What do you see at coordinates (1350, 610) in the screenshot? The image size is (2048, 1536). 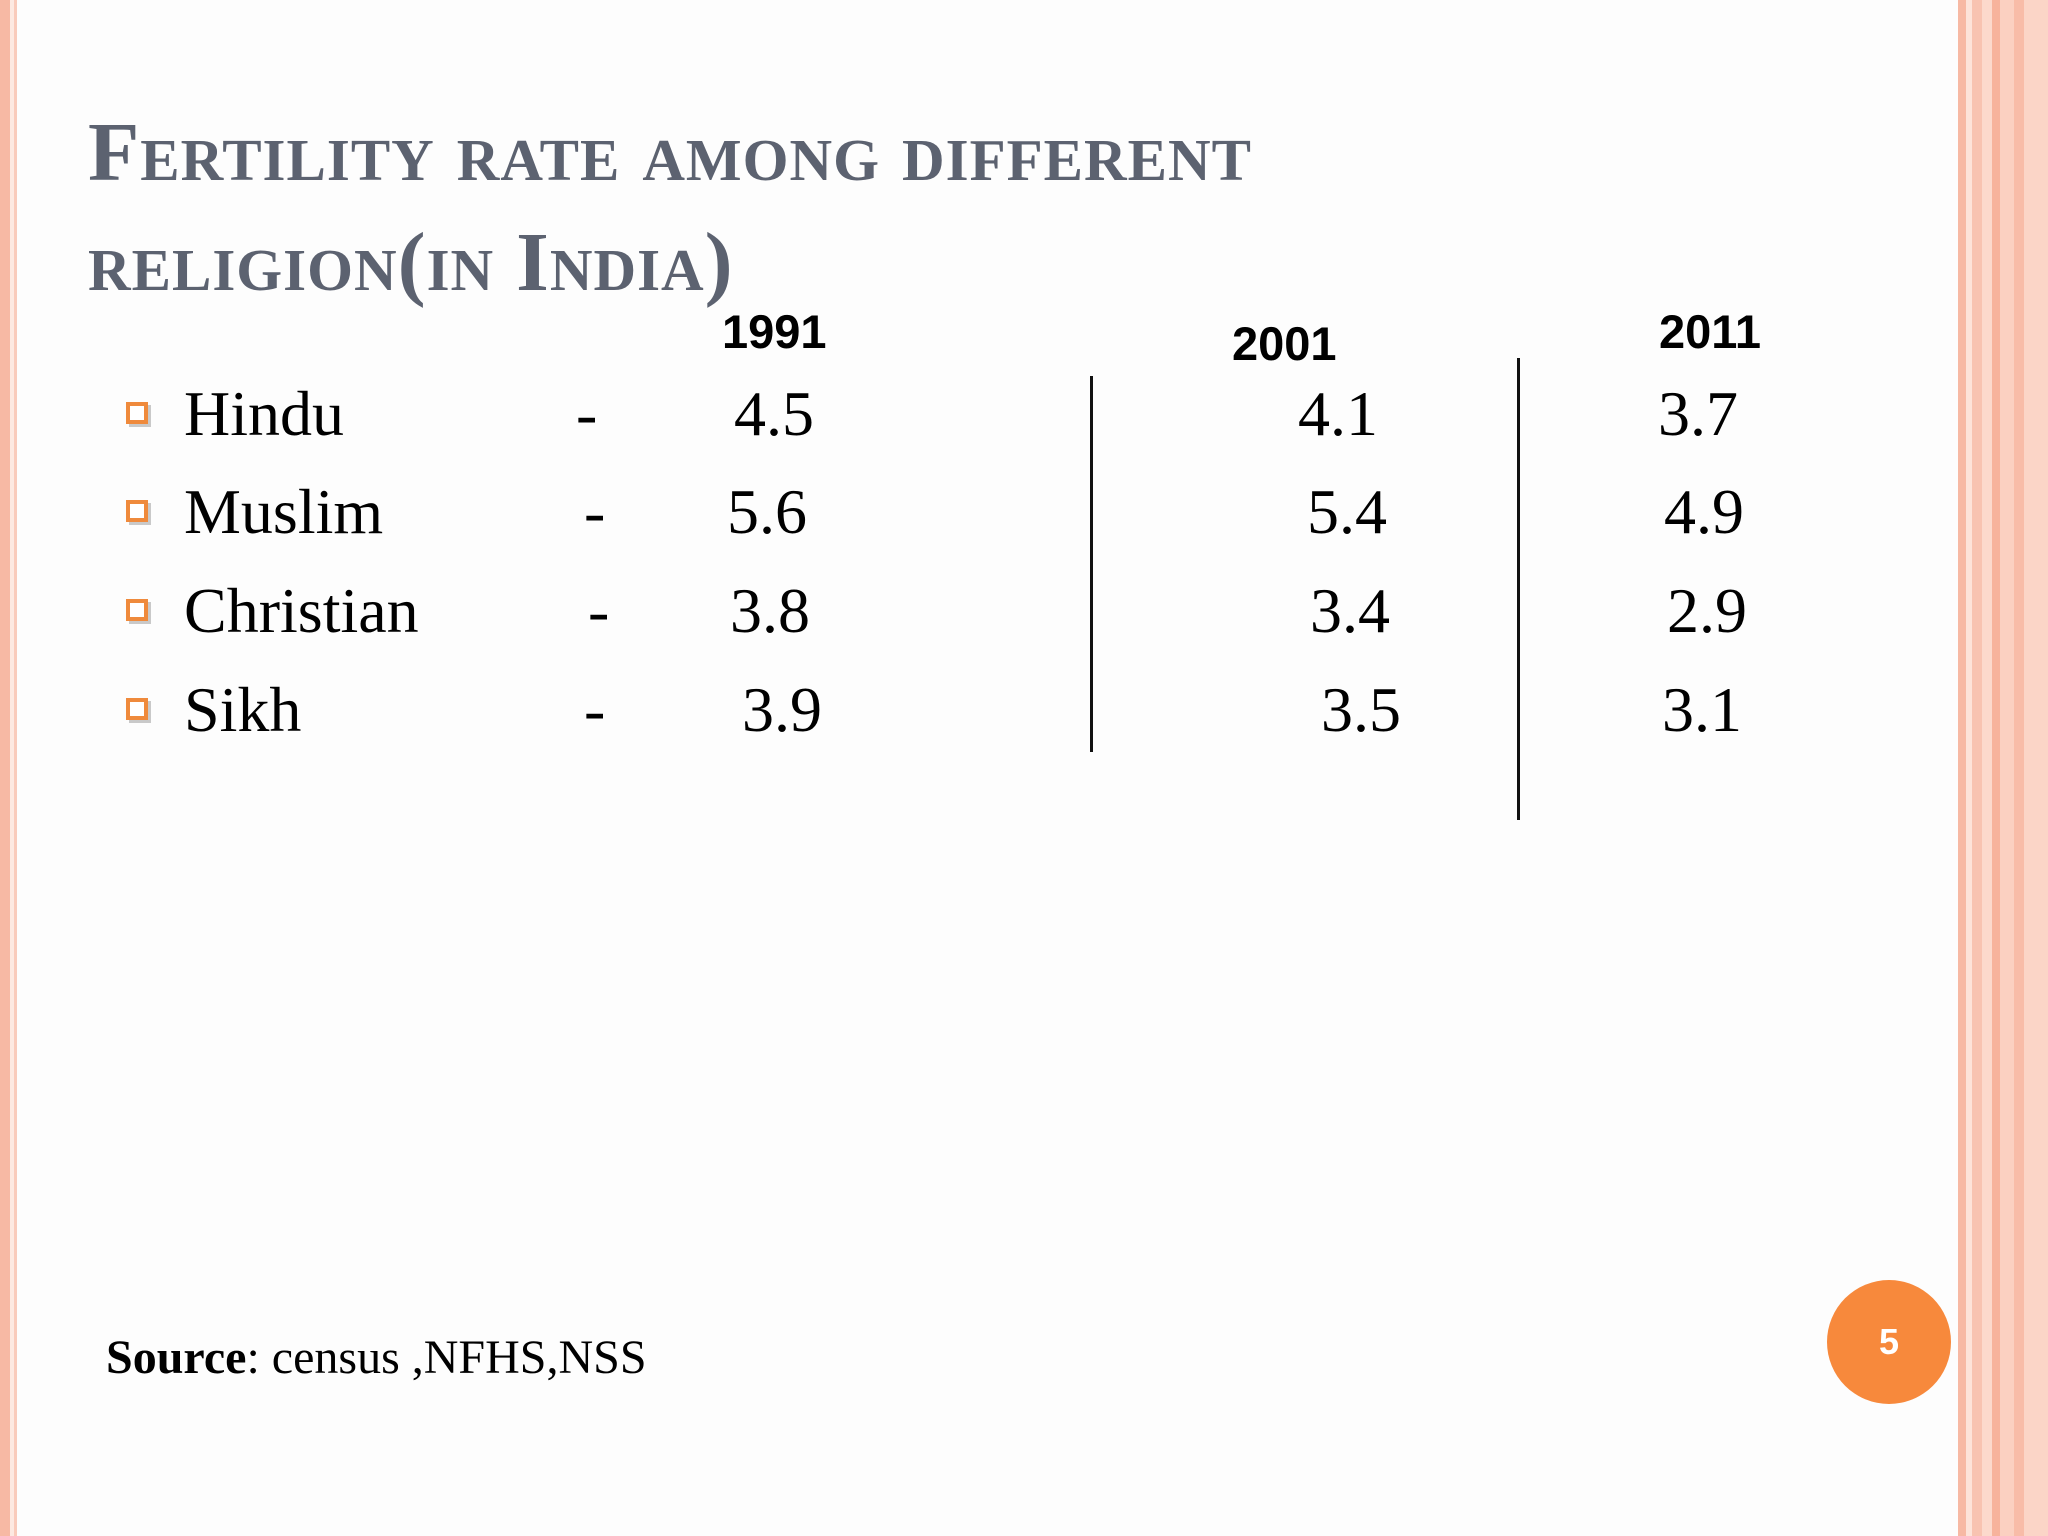 I see `value-2001: 3.4` at bounding box center [1350, 610].